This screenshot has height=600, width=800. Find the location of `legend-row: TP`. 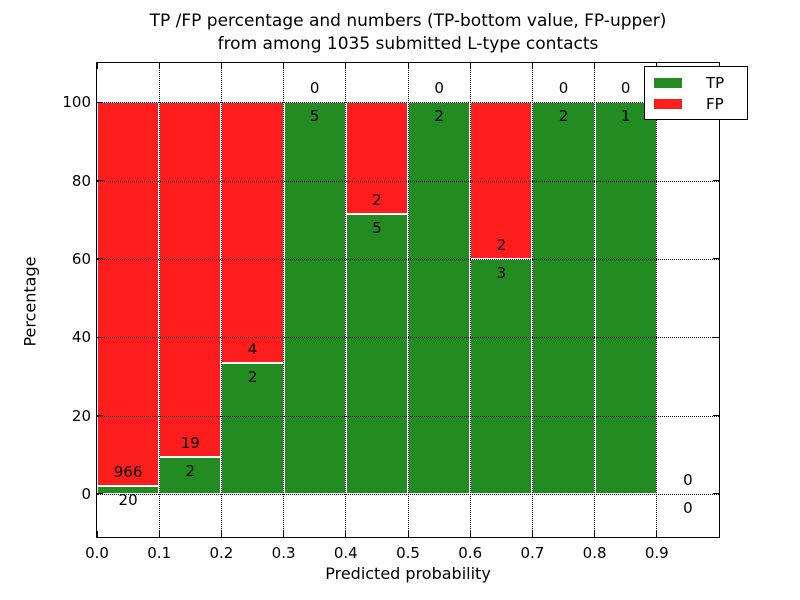

legend-row: TP is located at coordinates (696, 82).